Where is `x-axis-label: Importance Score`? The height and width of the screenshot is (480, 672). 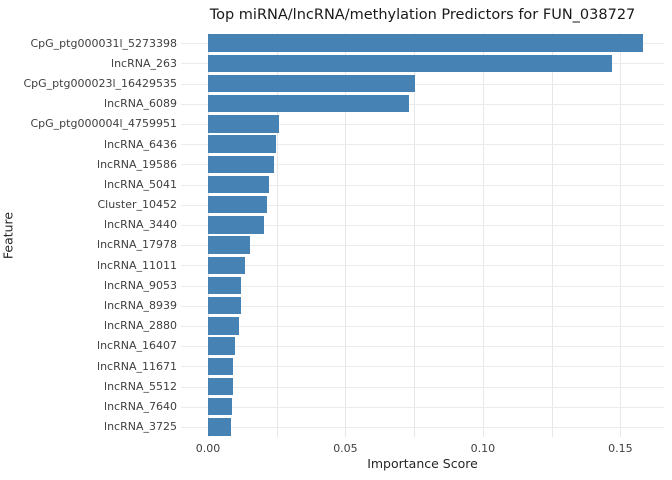
x-axis-label: Importance Score is located at coordinates (422, 463).